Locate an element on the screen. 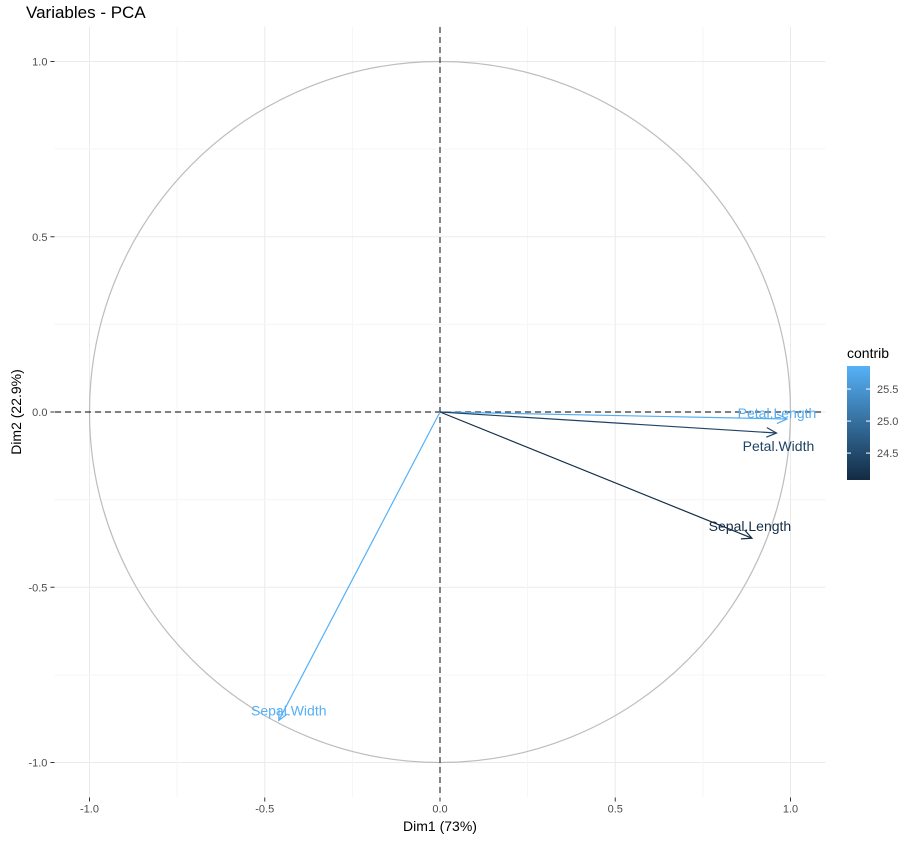  chart-title: Variables - PCA is located at coordinates (86, 12).